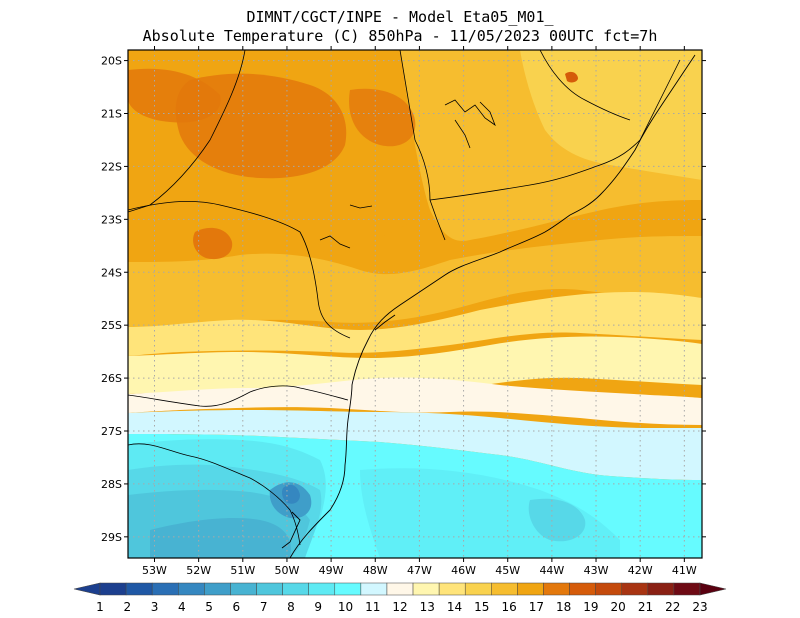  I want to click on lon-label: 52W, so click(198, 570).